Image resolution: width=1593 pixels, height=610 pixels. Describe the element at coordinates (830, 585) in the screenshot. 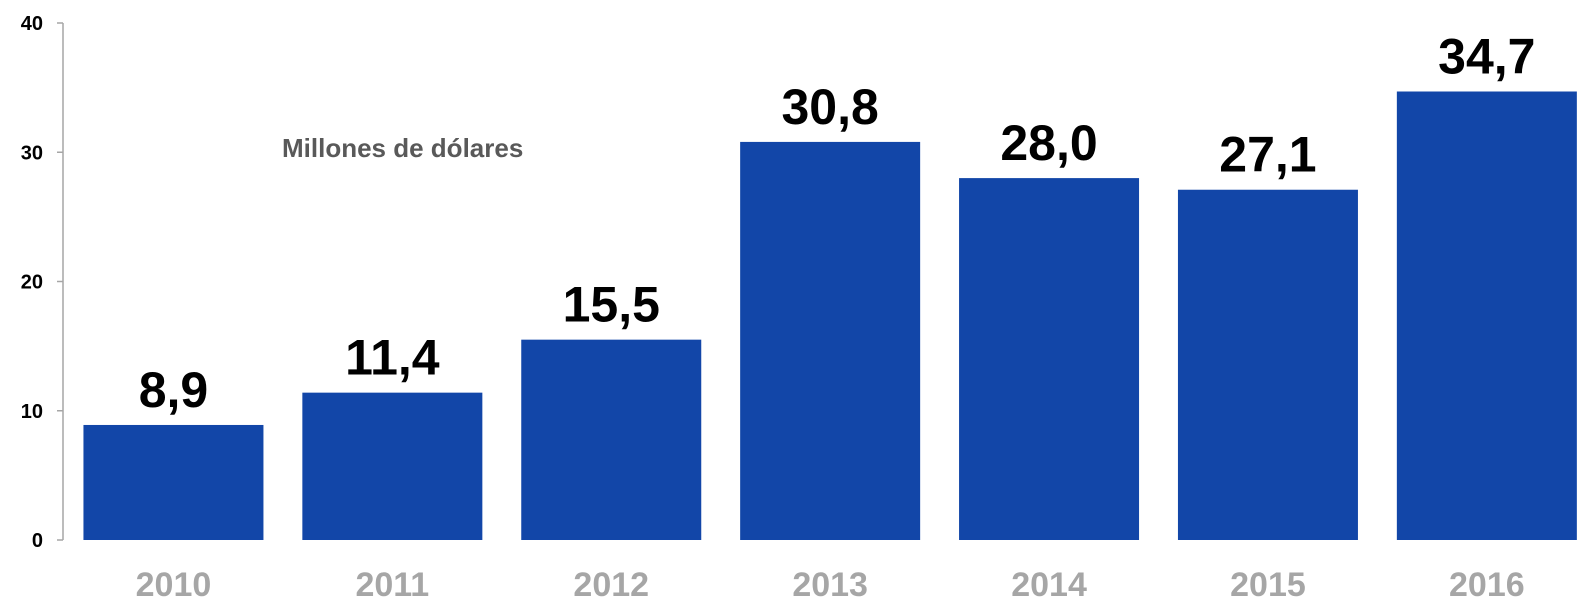

I see `x-tick-label: 2013` at that location.